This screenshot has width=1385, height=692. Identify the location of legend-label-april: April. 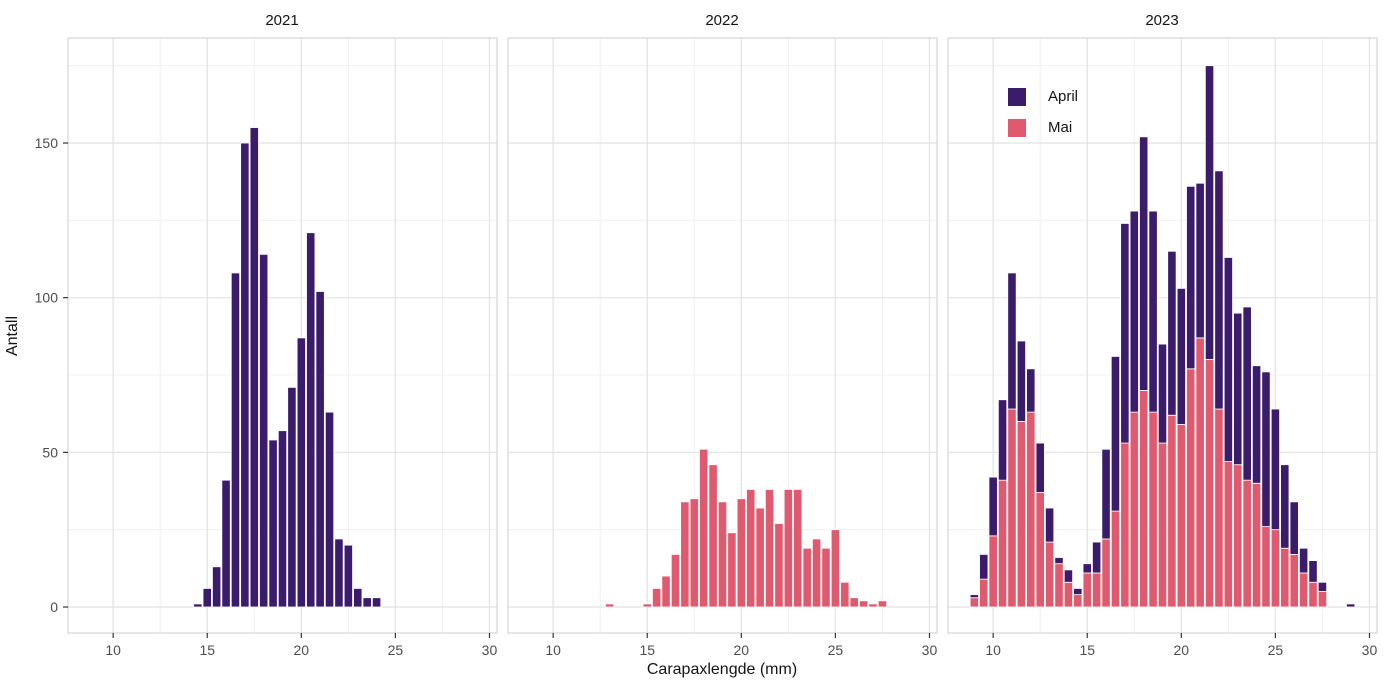
(1063, 96).